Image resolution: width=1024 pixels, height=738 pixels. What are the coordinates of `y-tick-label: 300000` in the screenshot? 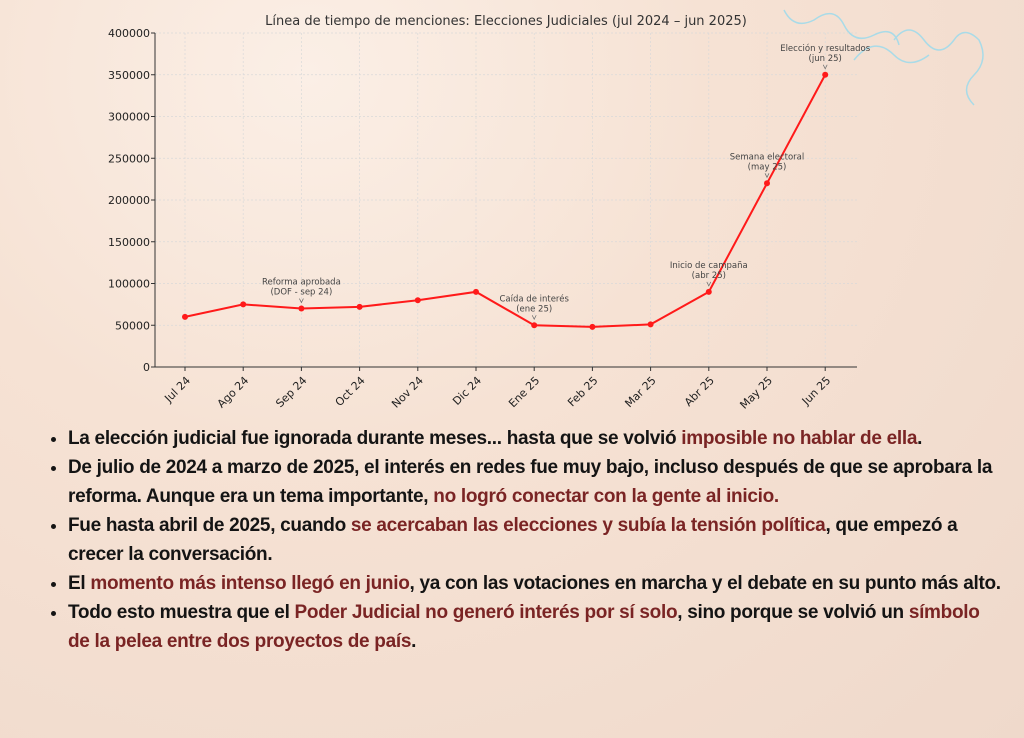 It's located at (129, 117).